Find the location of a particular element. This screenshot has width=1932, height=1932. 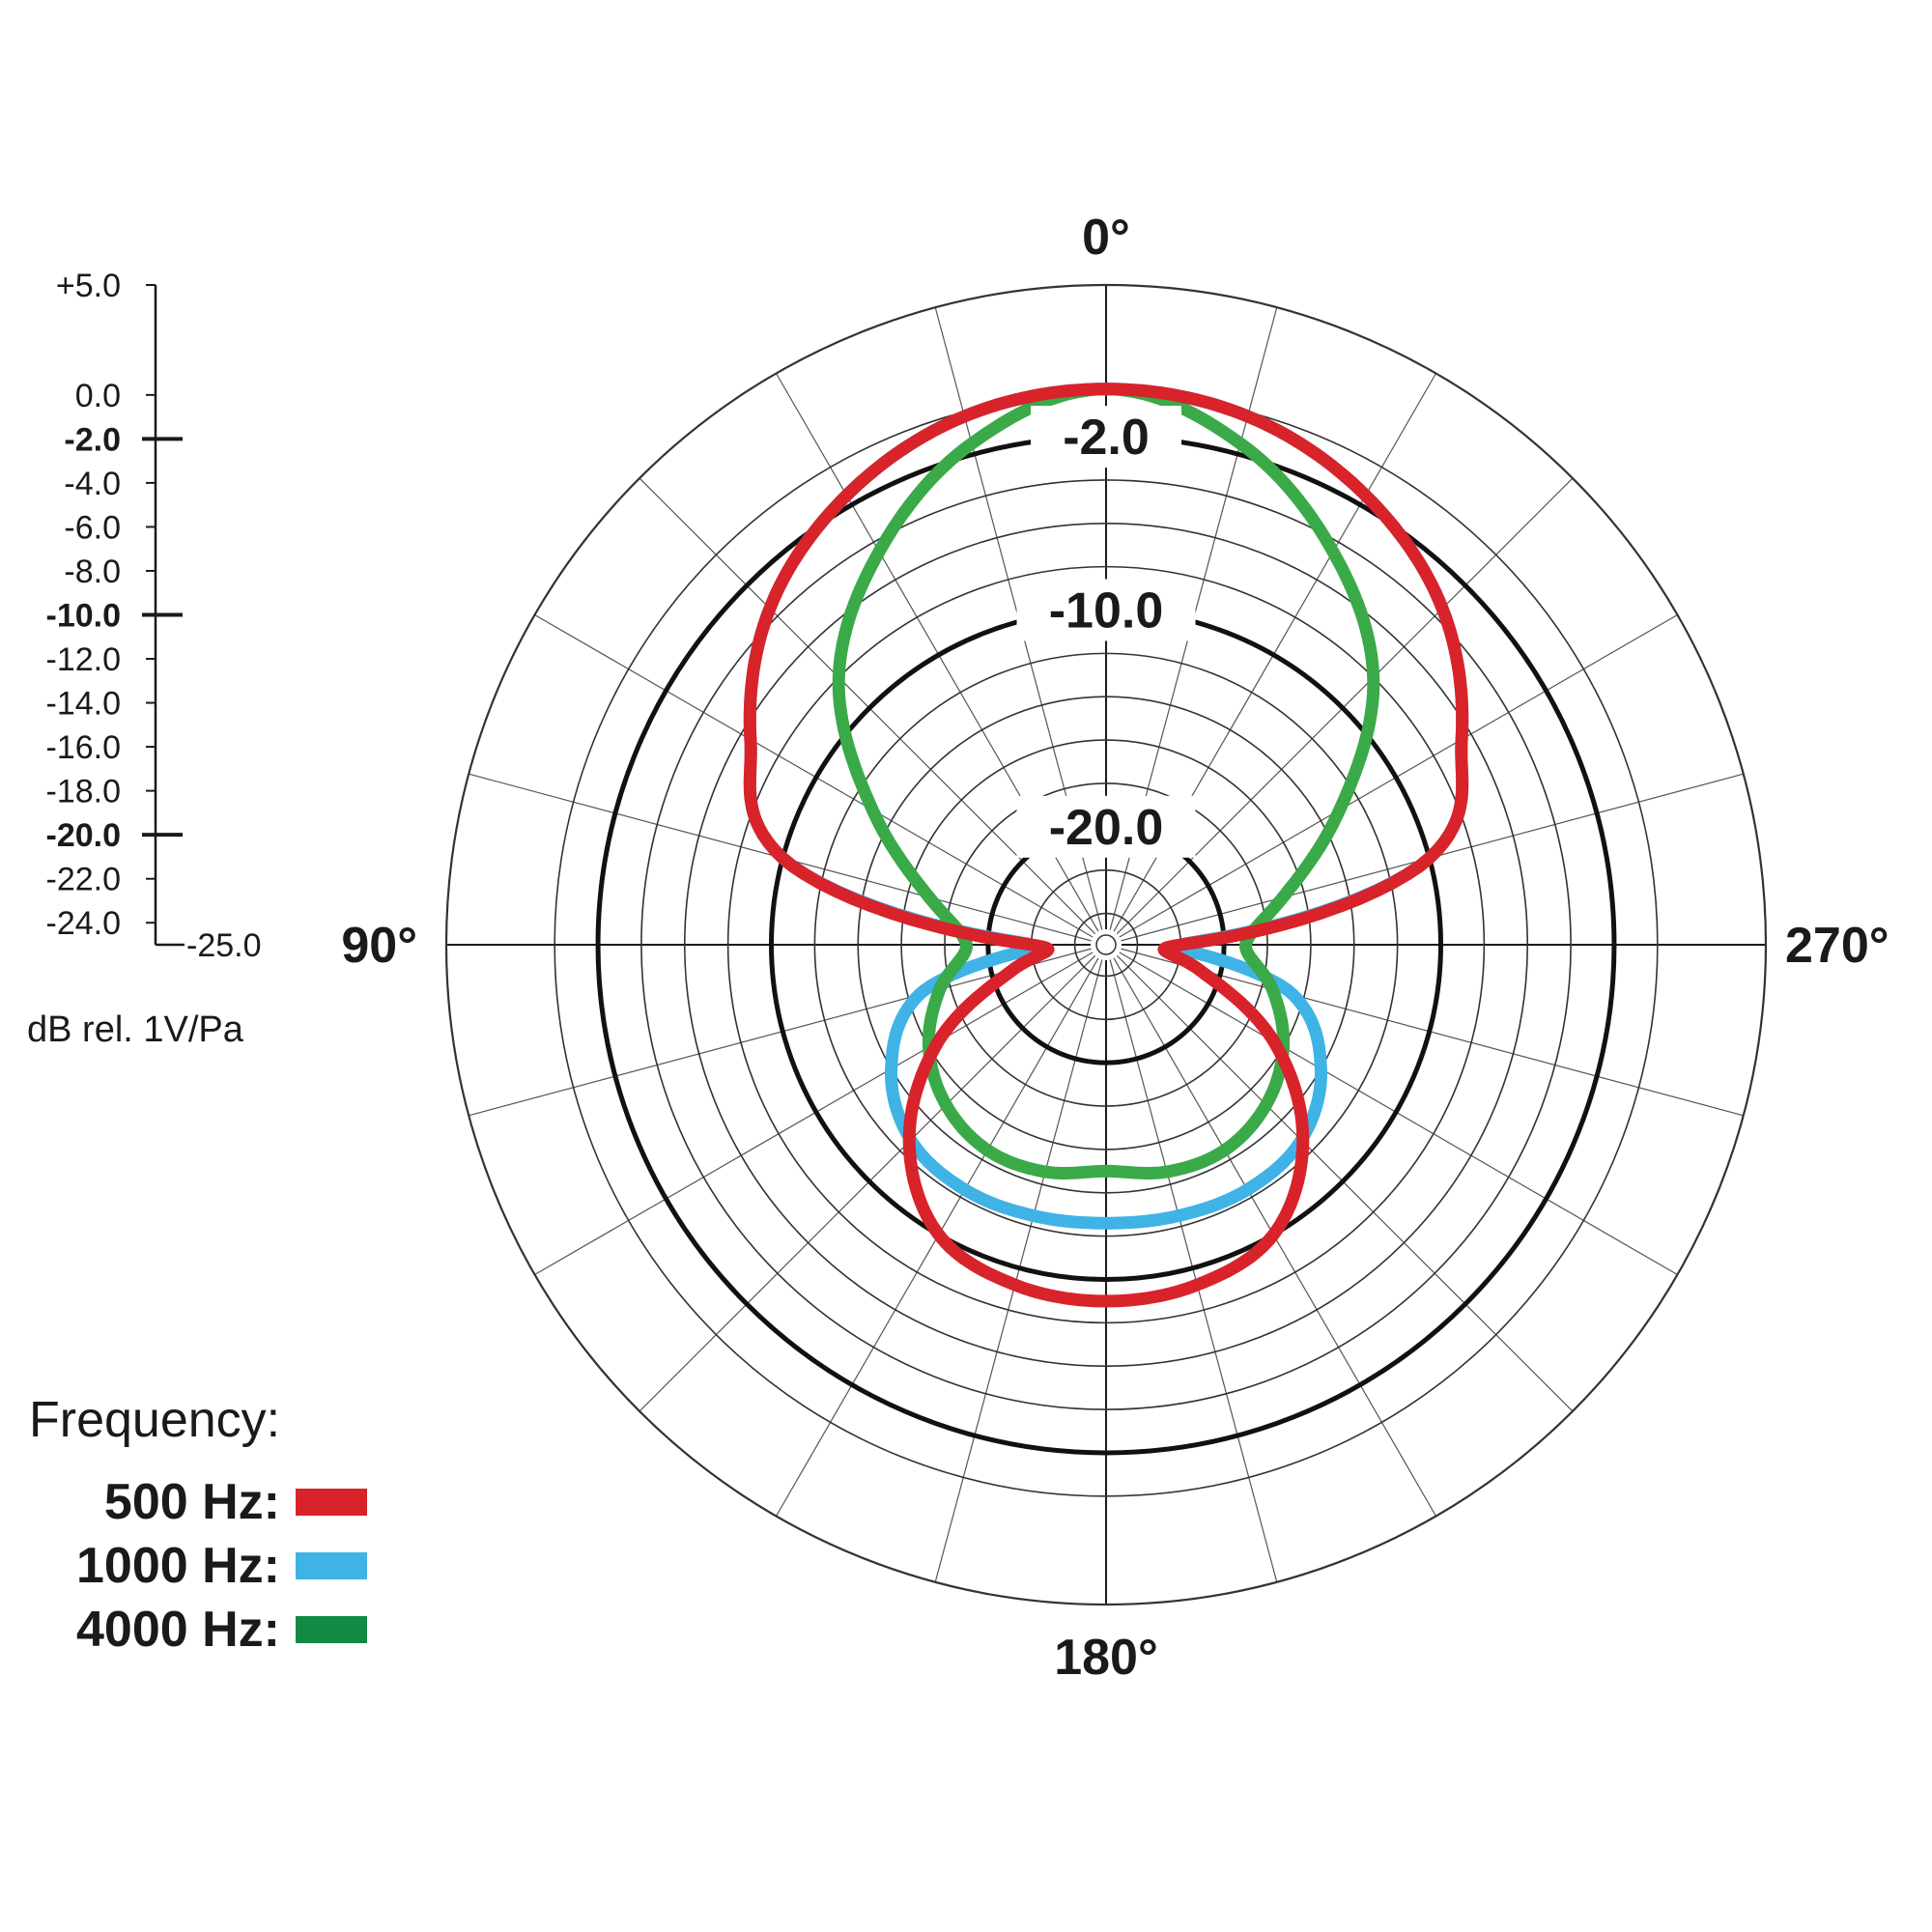

scale-tick-label: -20.0 is located at coordinates (84, 835).